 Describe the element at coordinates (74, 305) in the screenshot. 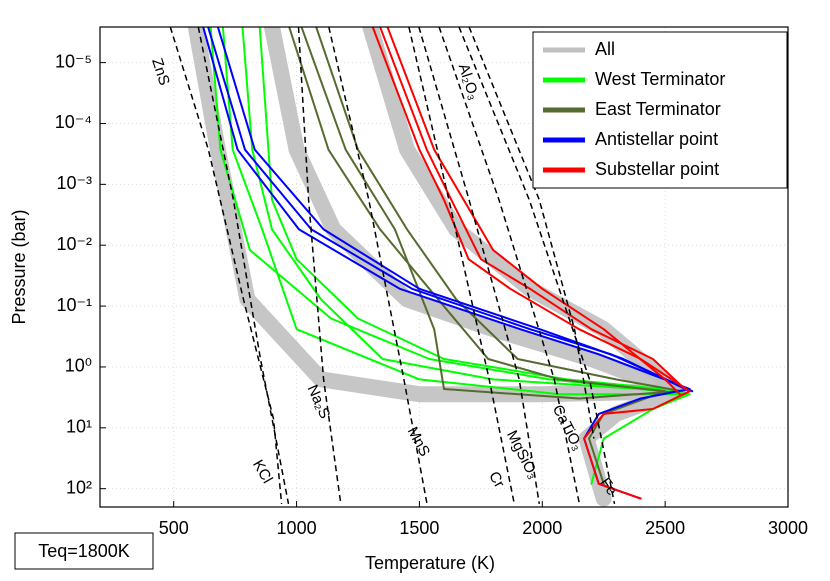

I see `y-tick-label: 10⁻¹` at that location.